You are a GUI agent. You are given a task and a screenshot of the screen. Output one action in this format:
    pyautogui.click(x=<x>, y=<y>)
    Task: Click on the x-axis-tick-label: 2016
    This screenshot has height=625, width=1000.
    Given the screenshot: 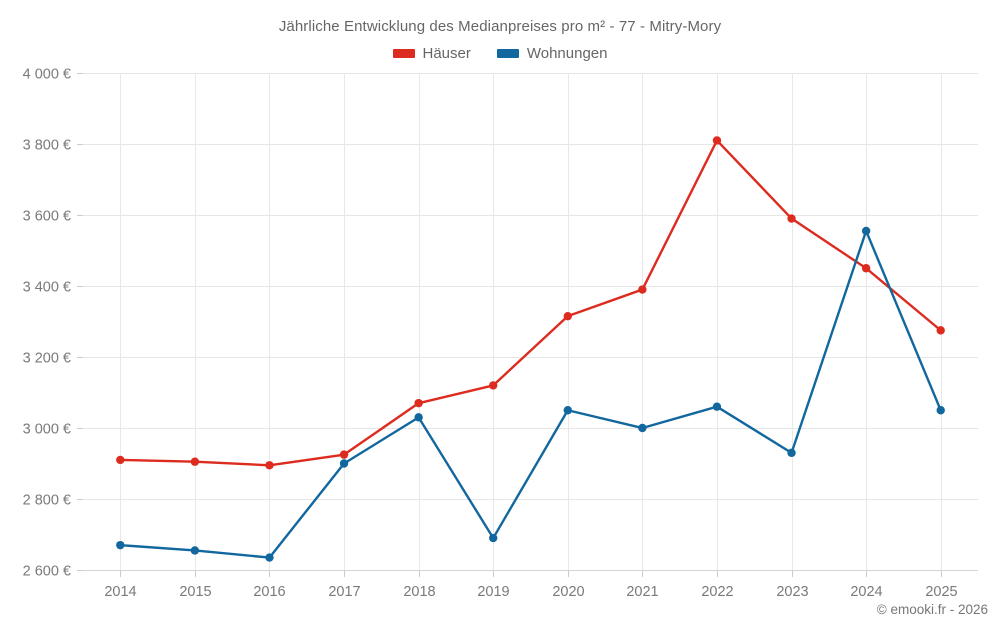 What is the action you would take?
    pyautogui.click(x=269, y=592)
    